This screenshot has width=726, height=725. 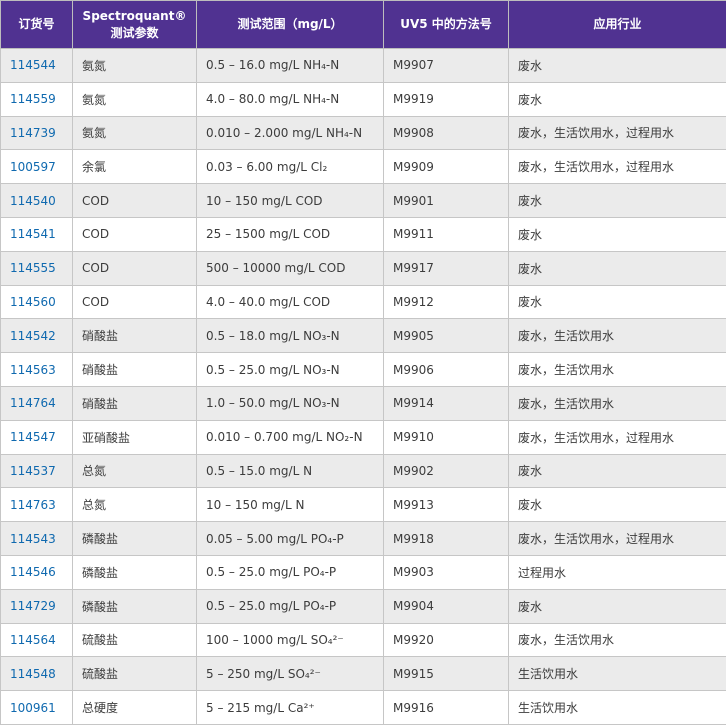 I want to click on table-row: 114537 总氮 0.5 – 15.0 mg/L N M9902 废水, so click(x=363, y=471).